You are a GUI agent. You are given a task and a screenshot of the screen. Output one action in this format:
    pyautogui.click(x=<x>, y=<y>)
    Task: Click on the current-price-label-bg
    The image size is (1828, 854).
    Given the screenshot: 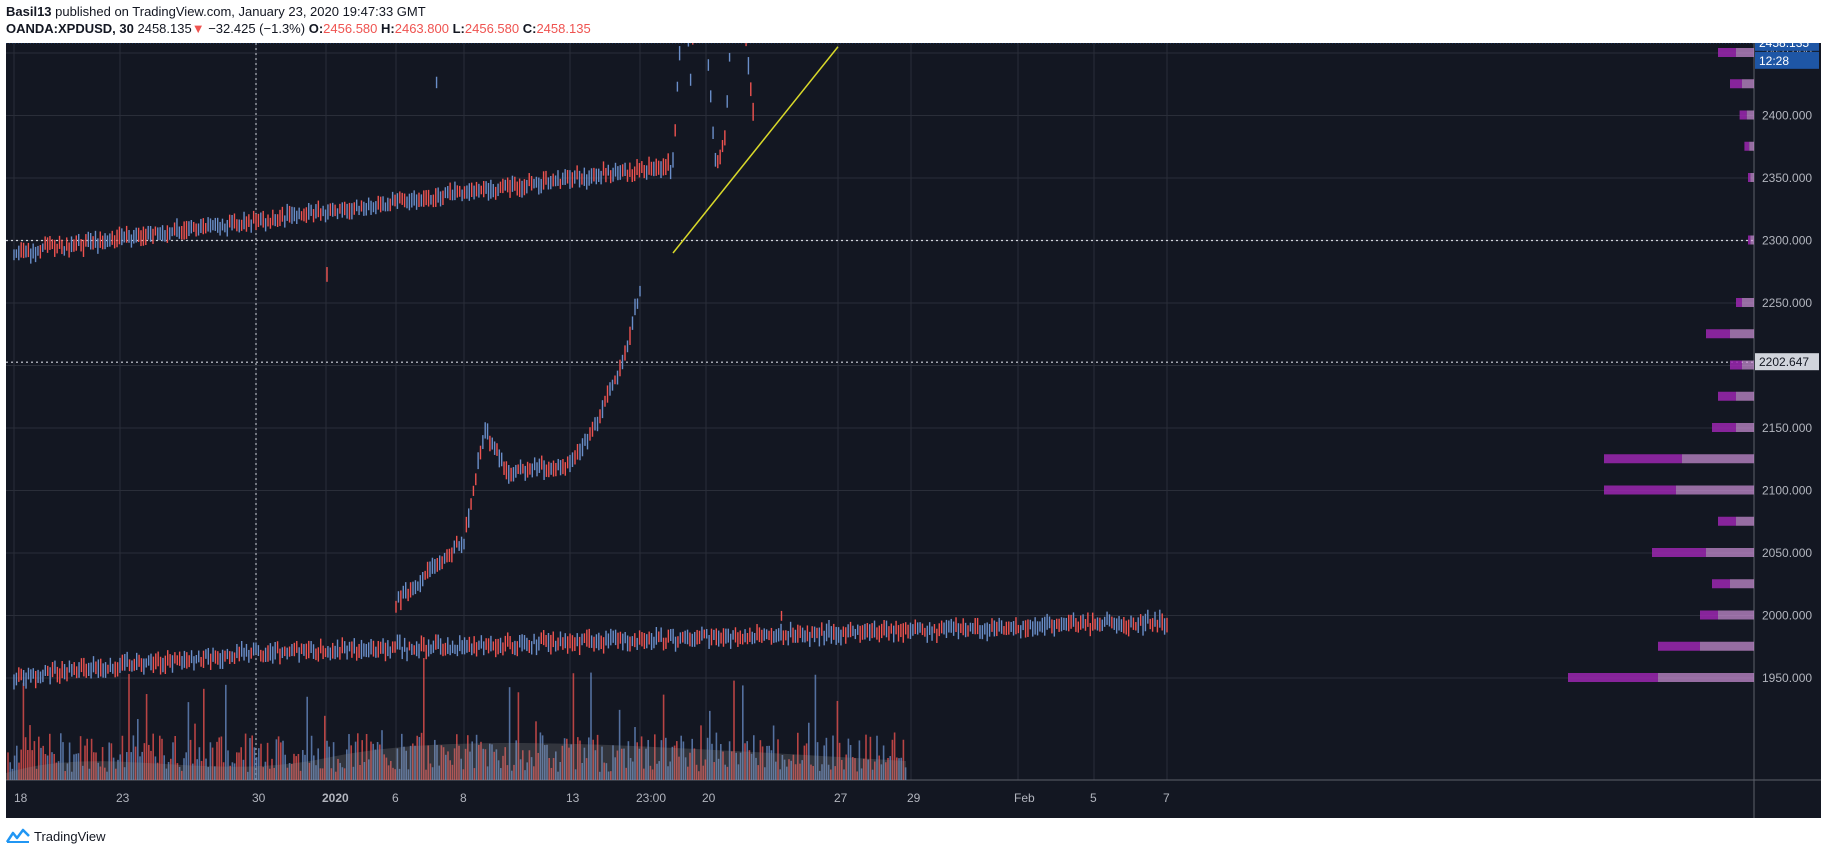 What is the action you would take?
    pyautogui.click(x=1787, y=47)
    